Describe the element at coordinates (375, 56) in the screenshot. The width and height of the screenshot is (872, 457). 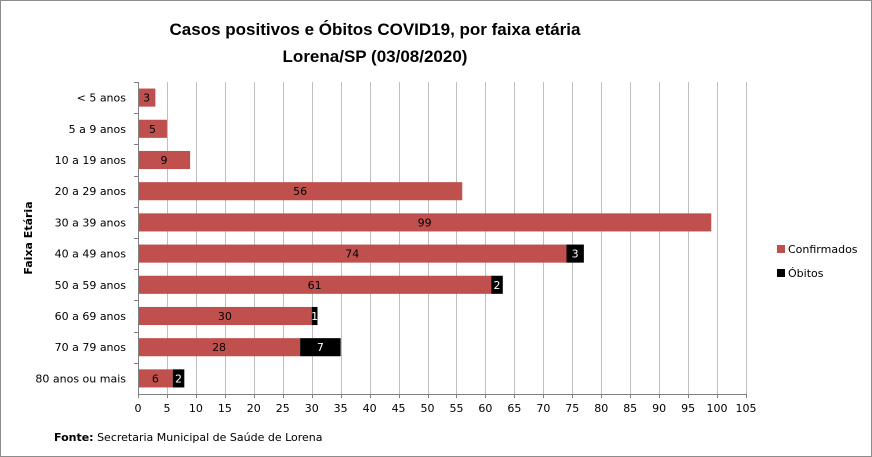
I see `chart-title-line2: Lorena/SP (03/08/2020)` at that location.